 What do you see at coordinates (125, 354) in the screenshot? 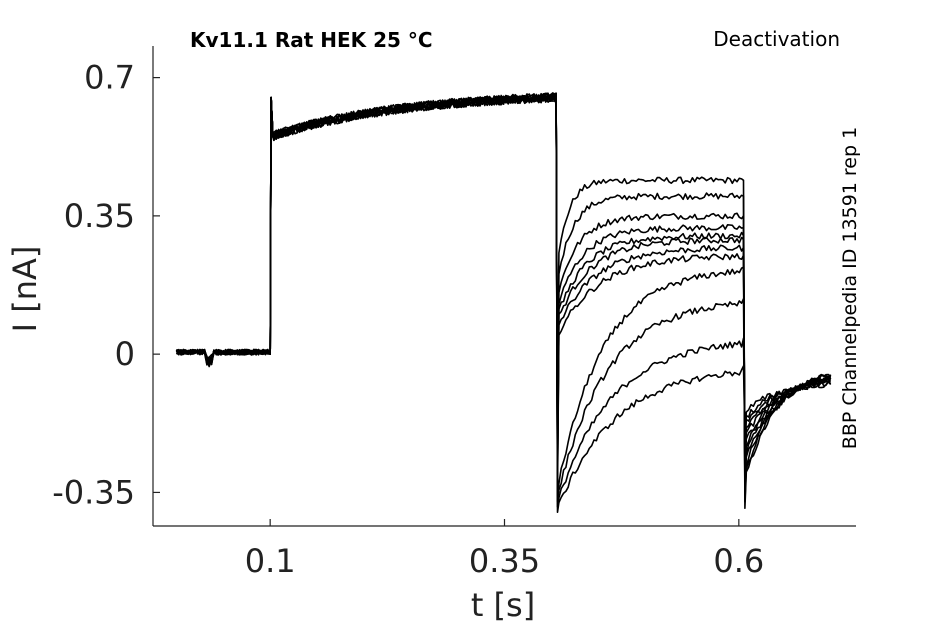
I see `y-tick-label: 0` at bounding box center [125, 354].